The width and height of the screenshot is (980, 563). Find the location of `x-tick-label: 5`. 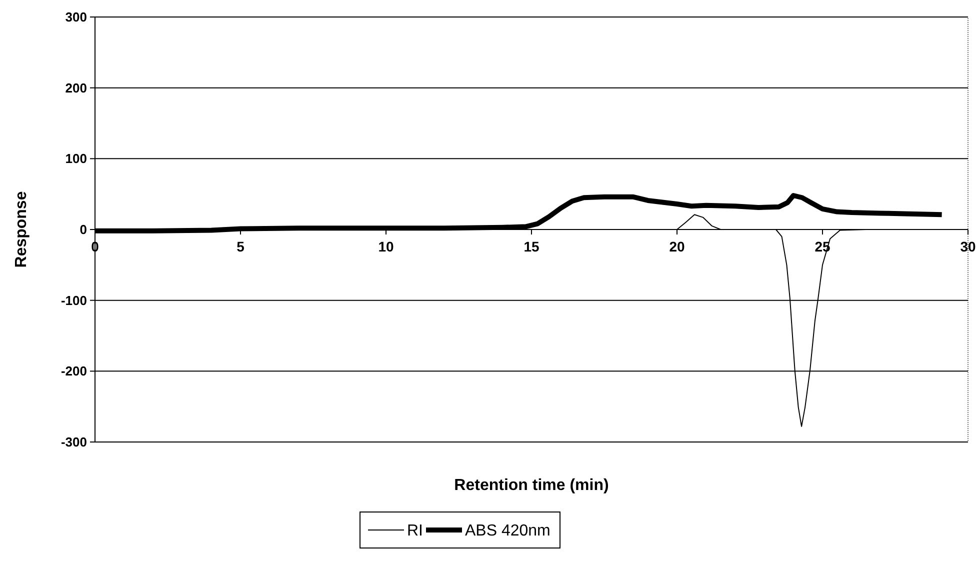

x-tick-label: 5 is located at coordinates (240, 246).